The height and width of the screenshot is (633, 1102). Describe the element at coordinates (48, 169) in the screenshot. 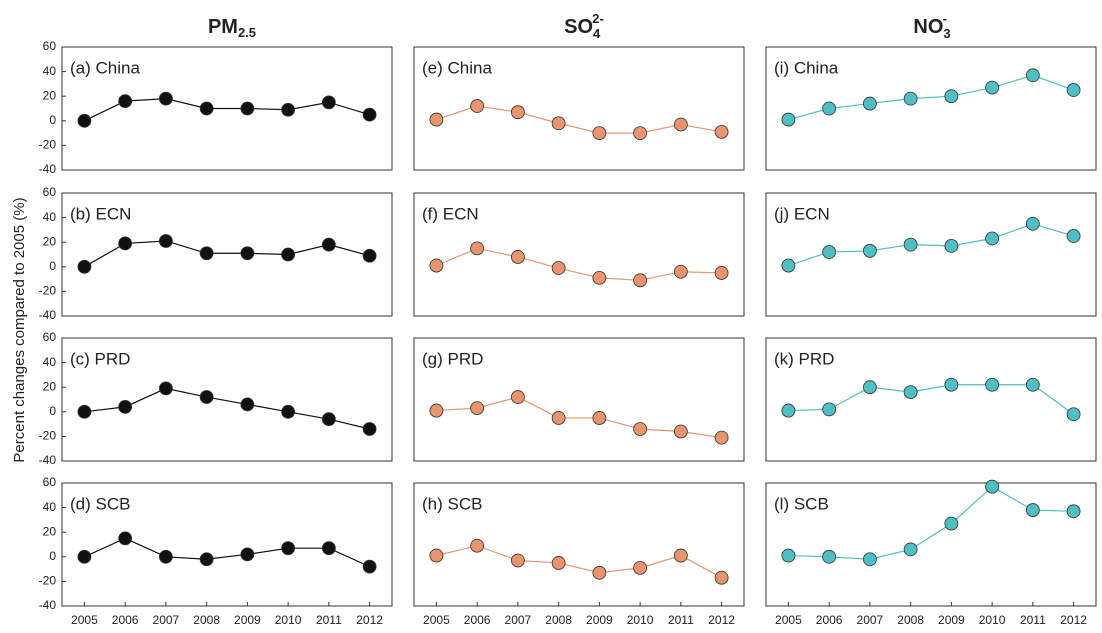

I see `y-tick-label: -40` at that location.